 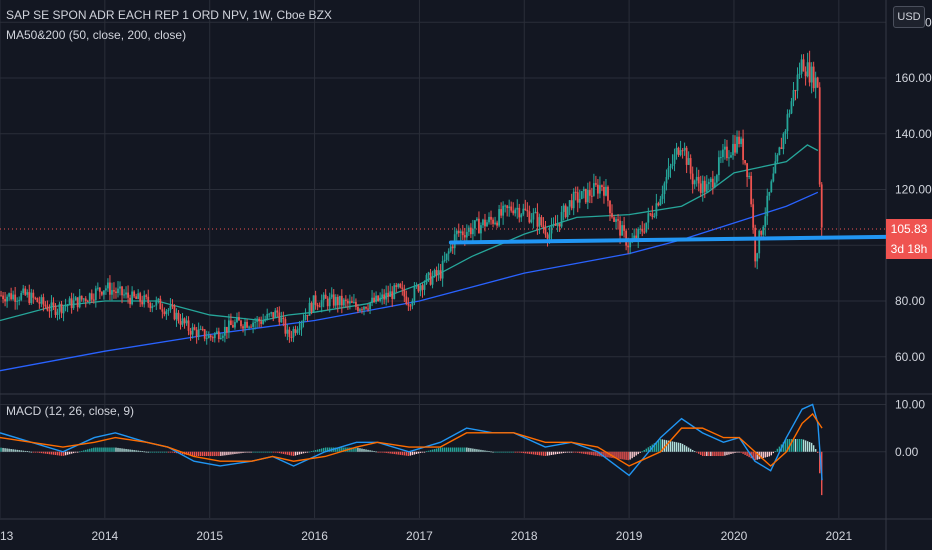 I want to click on support-trendline, so click(x=668, y=239).